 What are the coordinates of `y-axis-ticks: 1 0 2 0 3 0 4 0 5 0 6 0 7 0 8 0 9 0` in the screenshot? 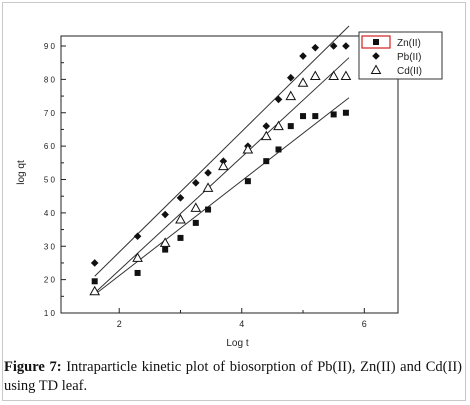 It's located at (55, 180).